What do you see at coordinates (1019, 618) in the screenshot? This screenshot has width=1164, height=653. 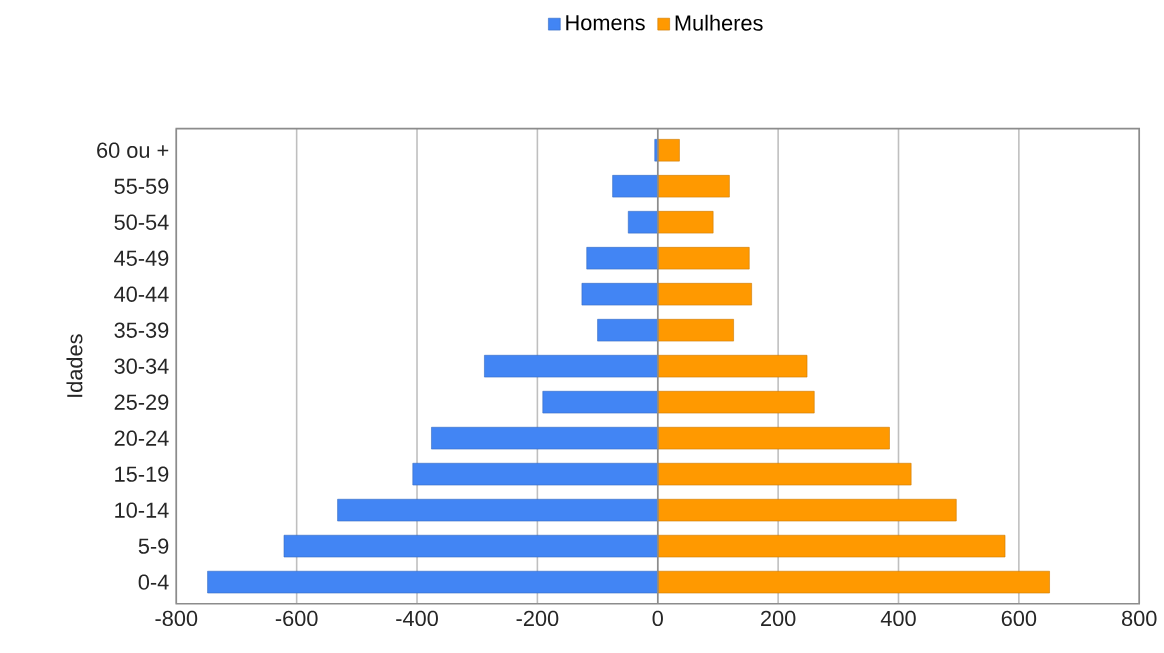 I see `x-tick-label: 600` at bounding box center [1019, 618].